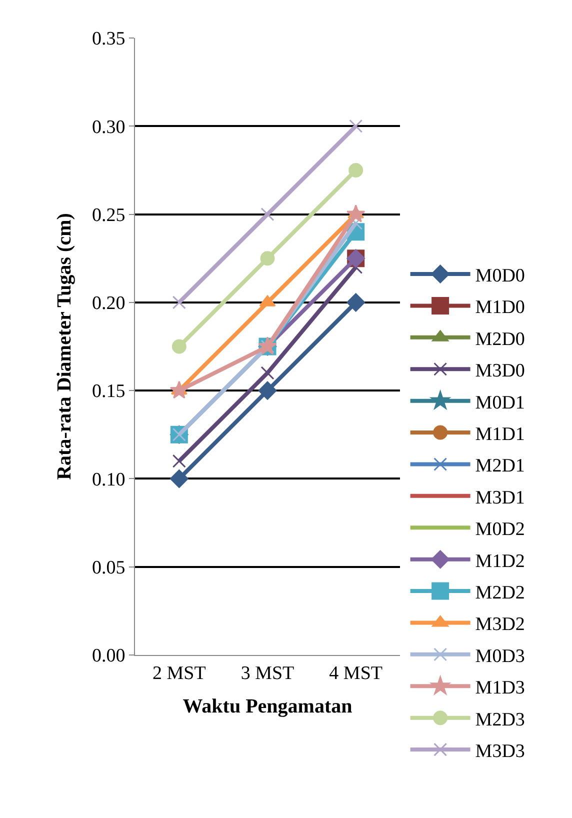 The height and width of the screenshot is (818, 572). Describe the element at coordinates (109, 479) in the screenshot. I see `y-tick-label: 0.10` at that location.